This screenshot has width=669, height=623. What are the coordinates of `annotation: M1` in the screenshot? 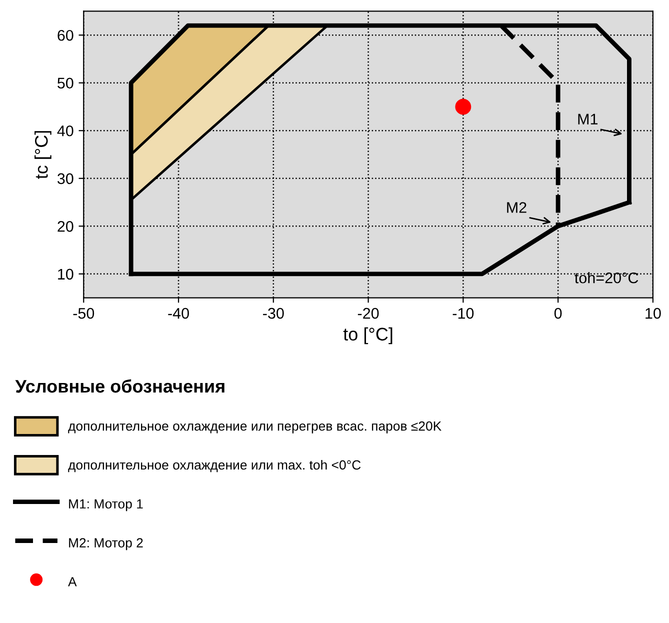 It's located at (588, 119).